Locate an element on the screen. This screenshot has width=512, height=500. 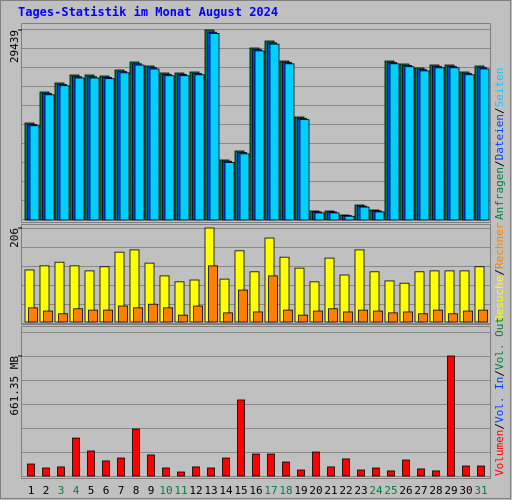
x-tick-label: 9 is located at coordinates (151, 490).